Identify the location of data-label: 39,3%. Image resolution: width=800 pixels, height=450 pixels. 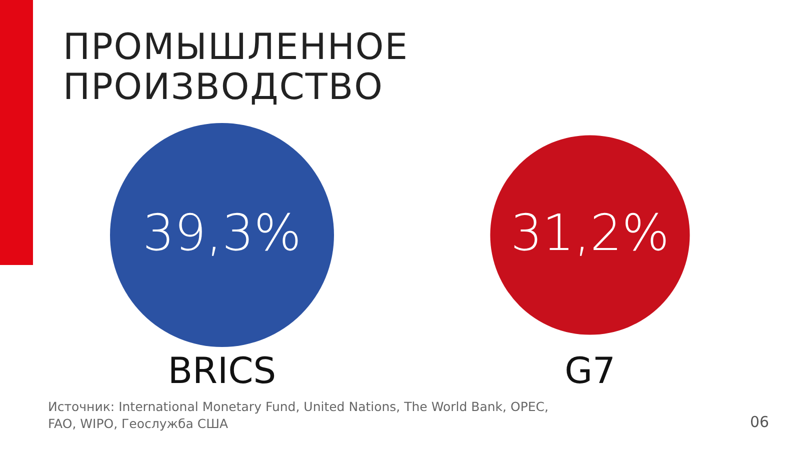
(222, 233).